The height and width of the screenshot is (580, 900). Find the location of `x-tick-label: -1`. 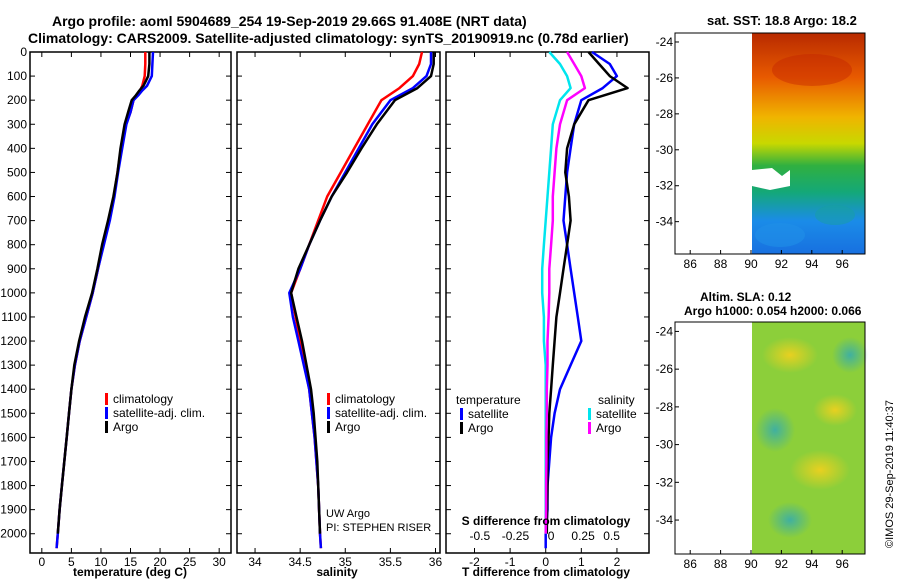

x-tick-label: -1 is located at coordinates (510, 562).